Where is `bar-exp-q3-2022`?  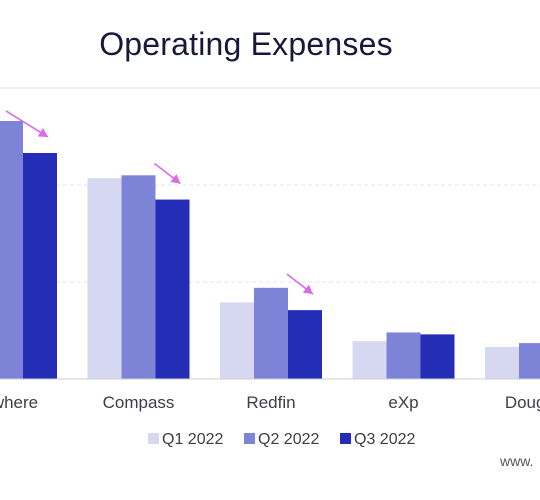 bar-exp-q3-2022 is located at coordinates (437, 356).